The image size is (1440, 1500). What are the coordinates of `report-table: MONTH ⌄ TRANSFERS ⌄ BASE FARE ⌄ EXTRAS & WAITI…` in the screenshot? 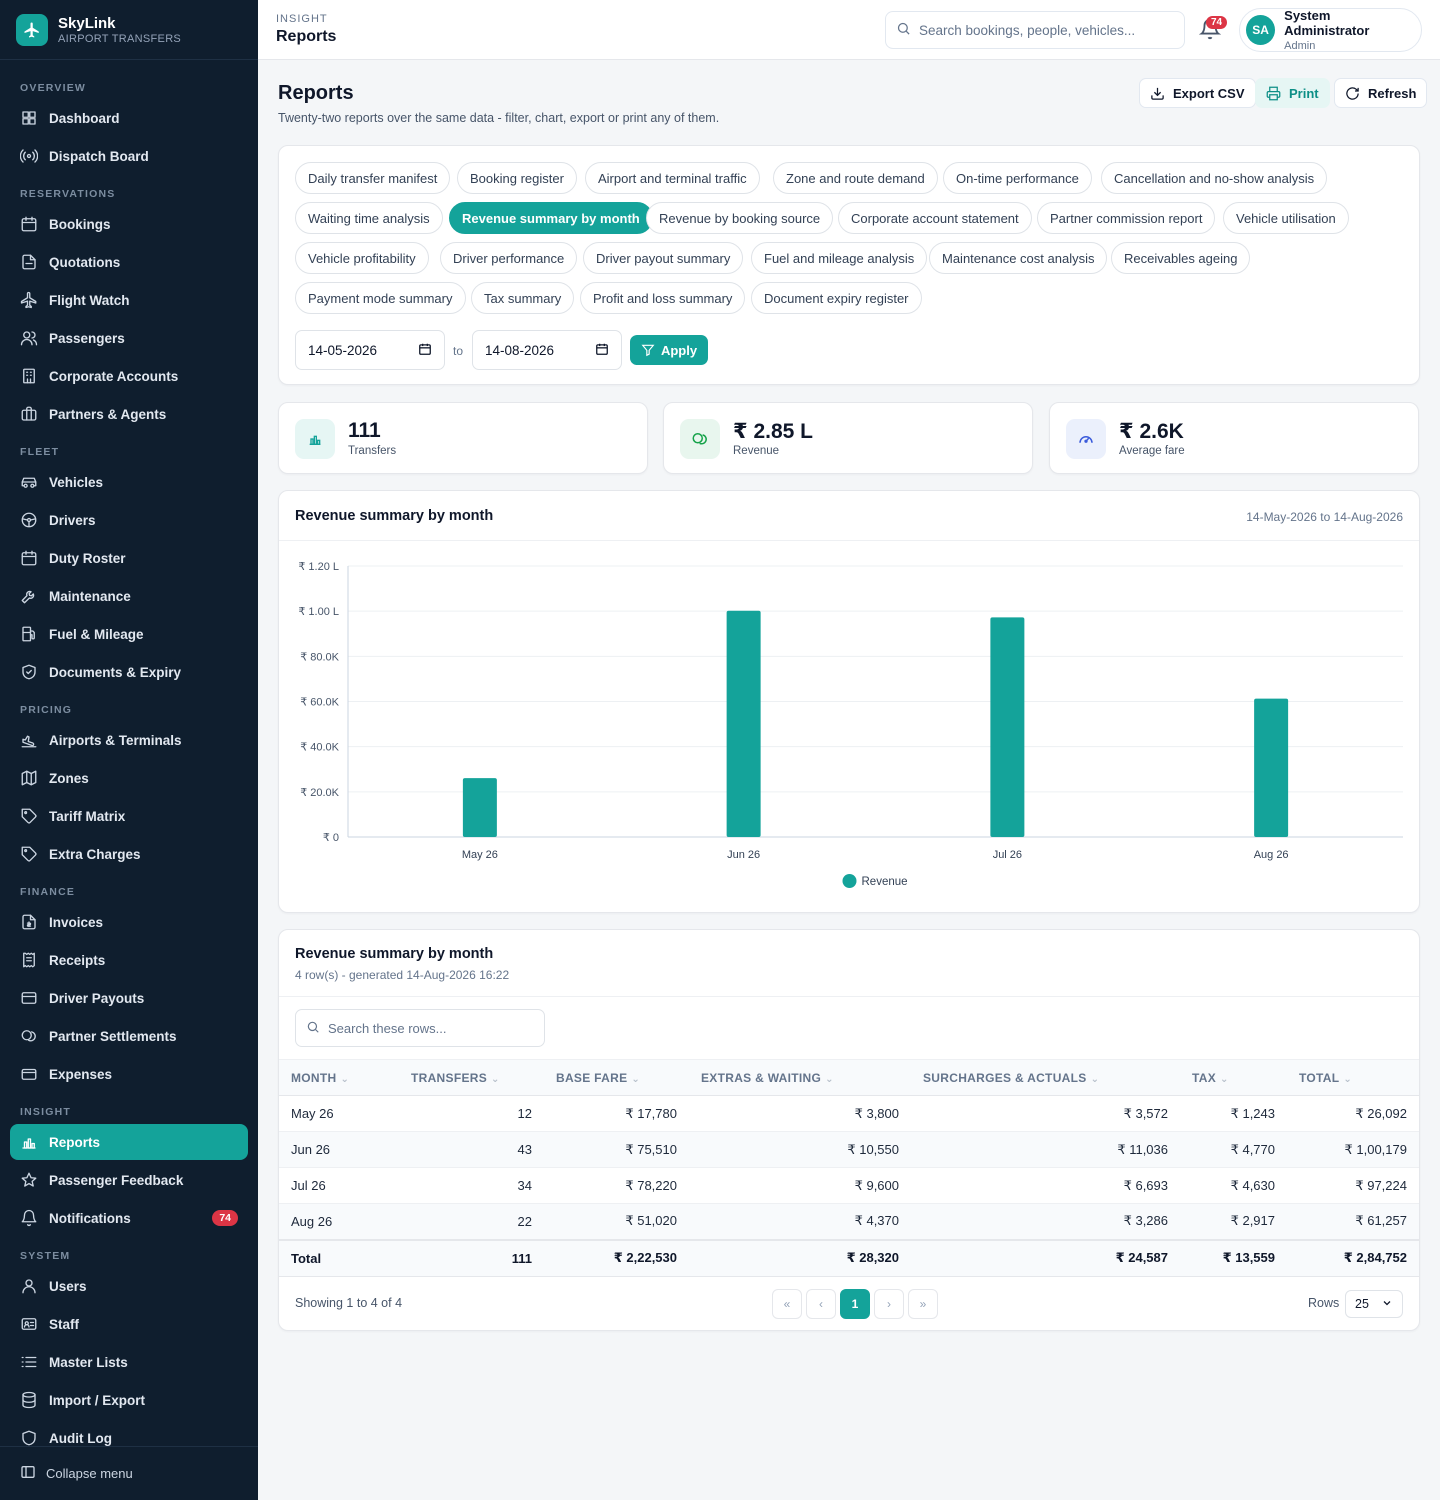 It's located at (849, 1168).